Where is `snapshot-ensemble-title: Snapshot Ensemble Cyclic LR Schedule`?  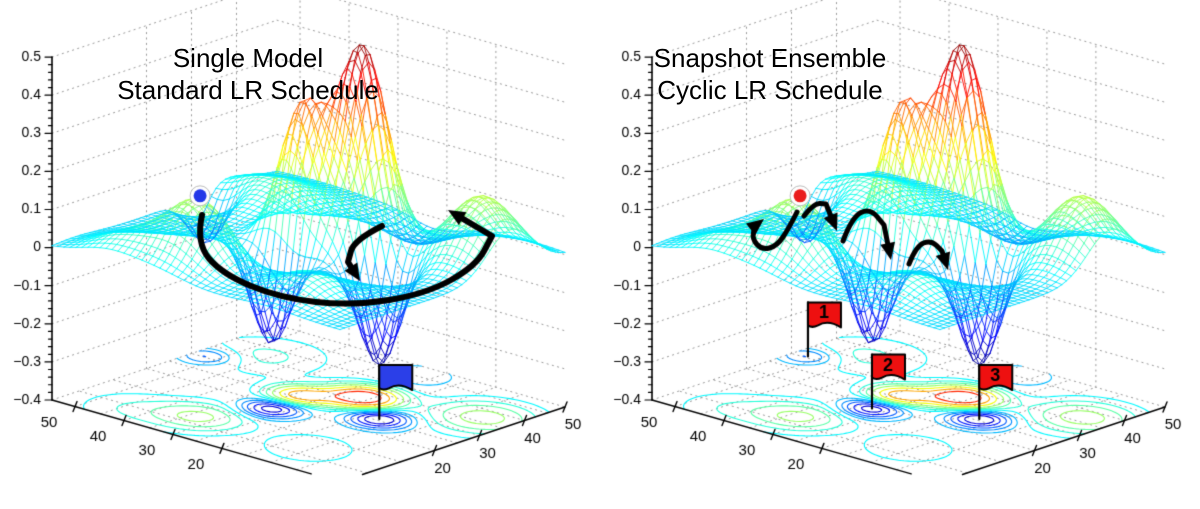
snapshot-ensemble-title: Snapshot Ensemble Cyclic LR Schedule is located at coordinates (770, 74).